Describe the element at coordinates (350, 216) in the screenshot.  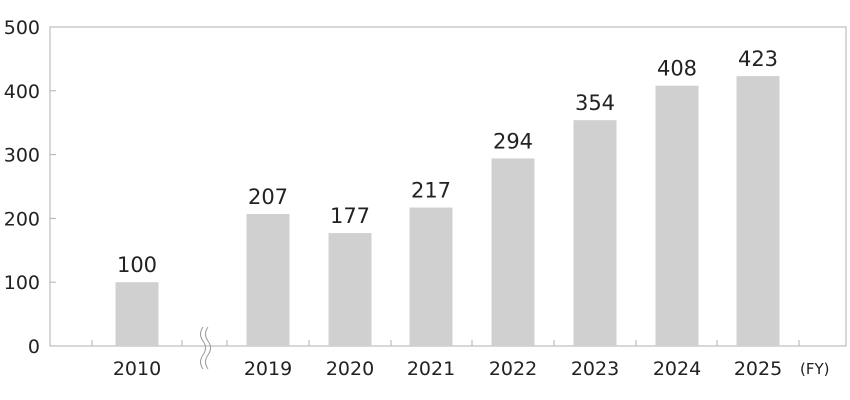
I see `data-label-2020: 177` at that location.